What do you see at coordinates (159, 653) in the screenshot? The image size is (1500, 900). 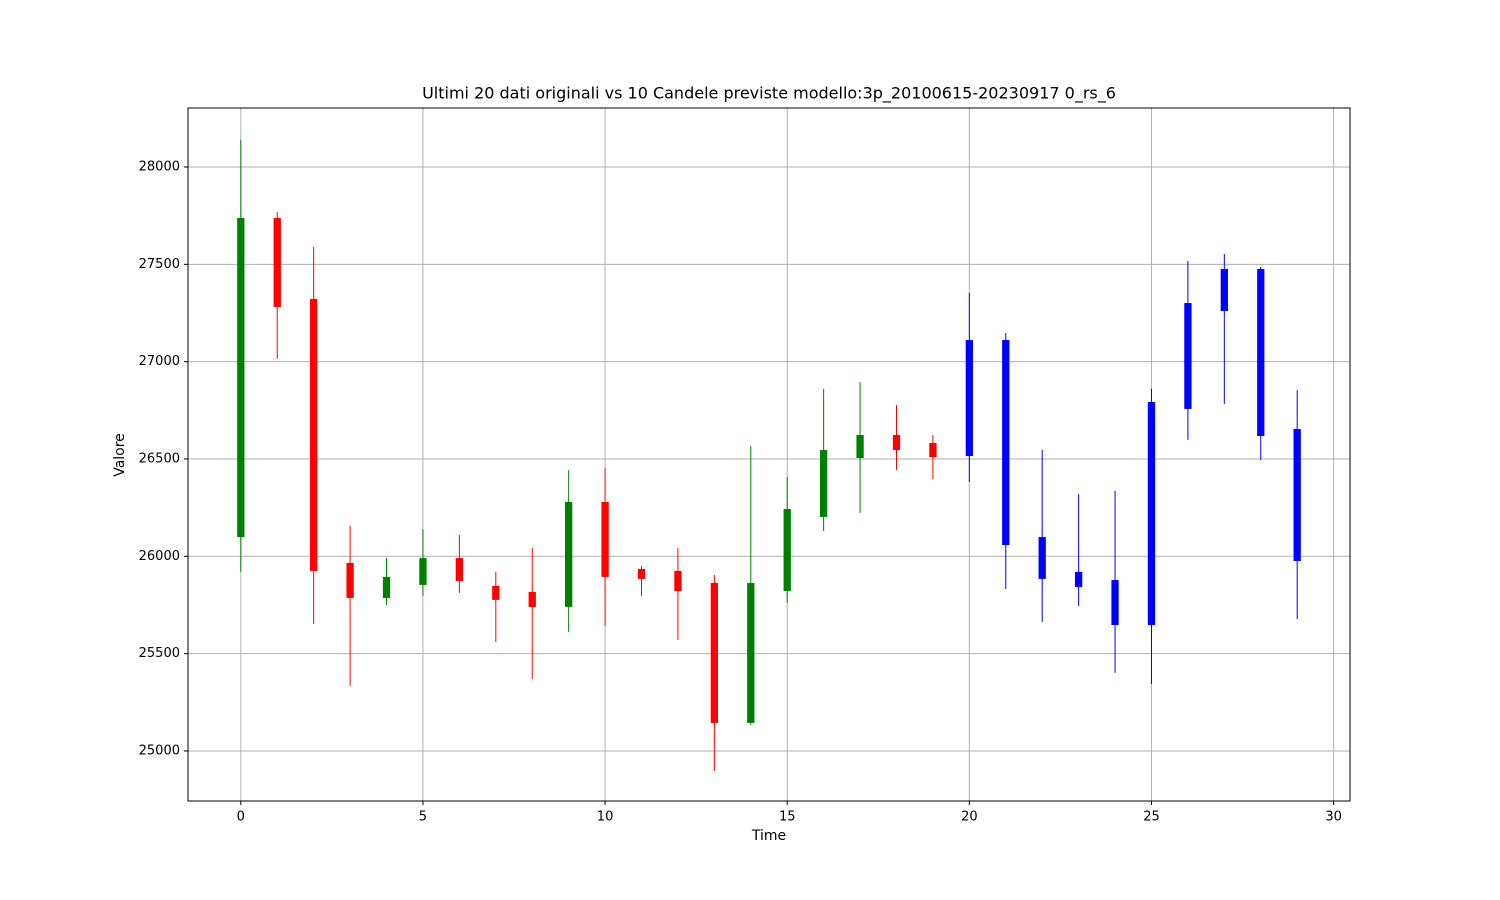 I see `y-tick-label: 25500` at bounding box center [159, 653].